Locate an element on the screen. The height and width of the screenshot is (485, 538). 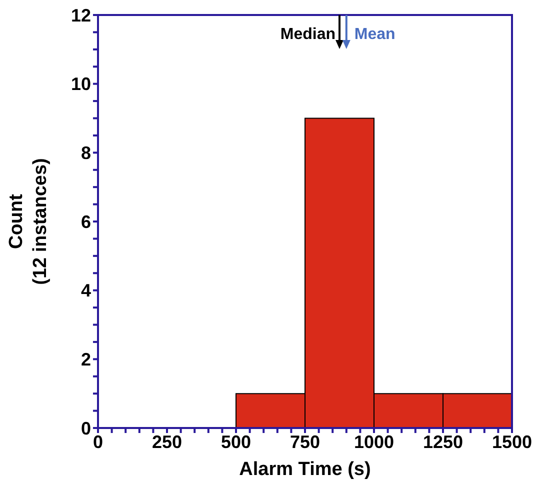
ref-line-label: Mean is located at coordinates (375, 34).